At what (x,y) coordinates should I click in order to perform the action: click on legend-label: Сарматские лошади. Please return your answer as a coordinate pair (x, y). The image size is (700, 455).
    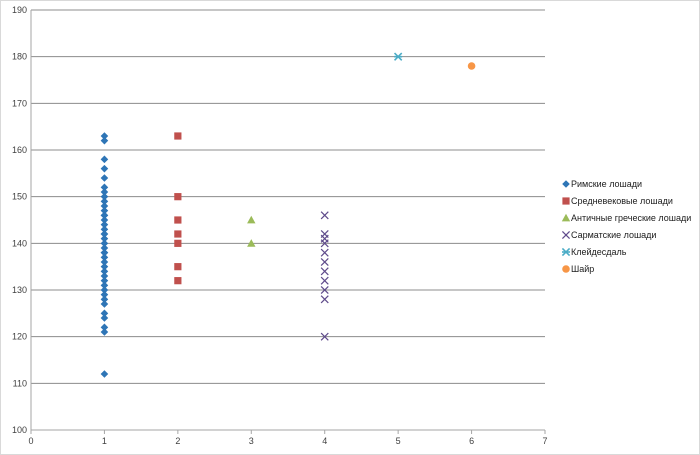
    Looking at the image, I should click on (613, 235).